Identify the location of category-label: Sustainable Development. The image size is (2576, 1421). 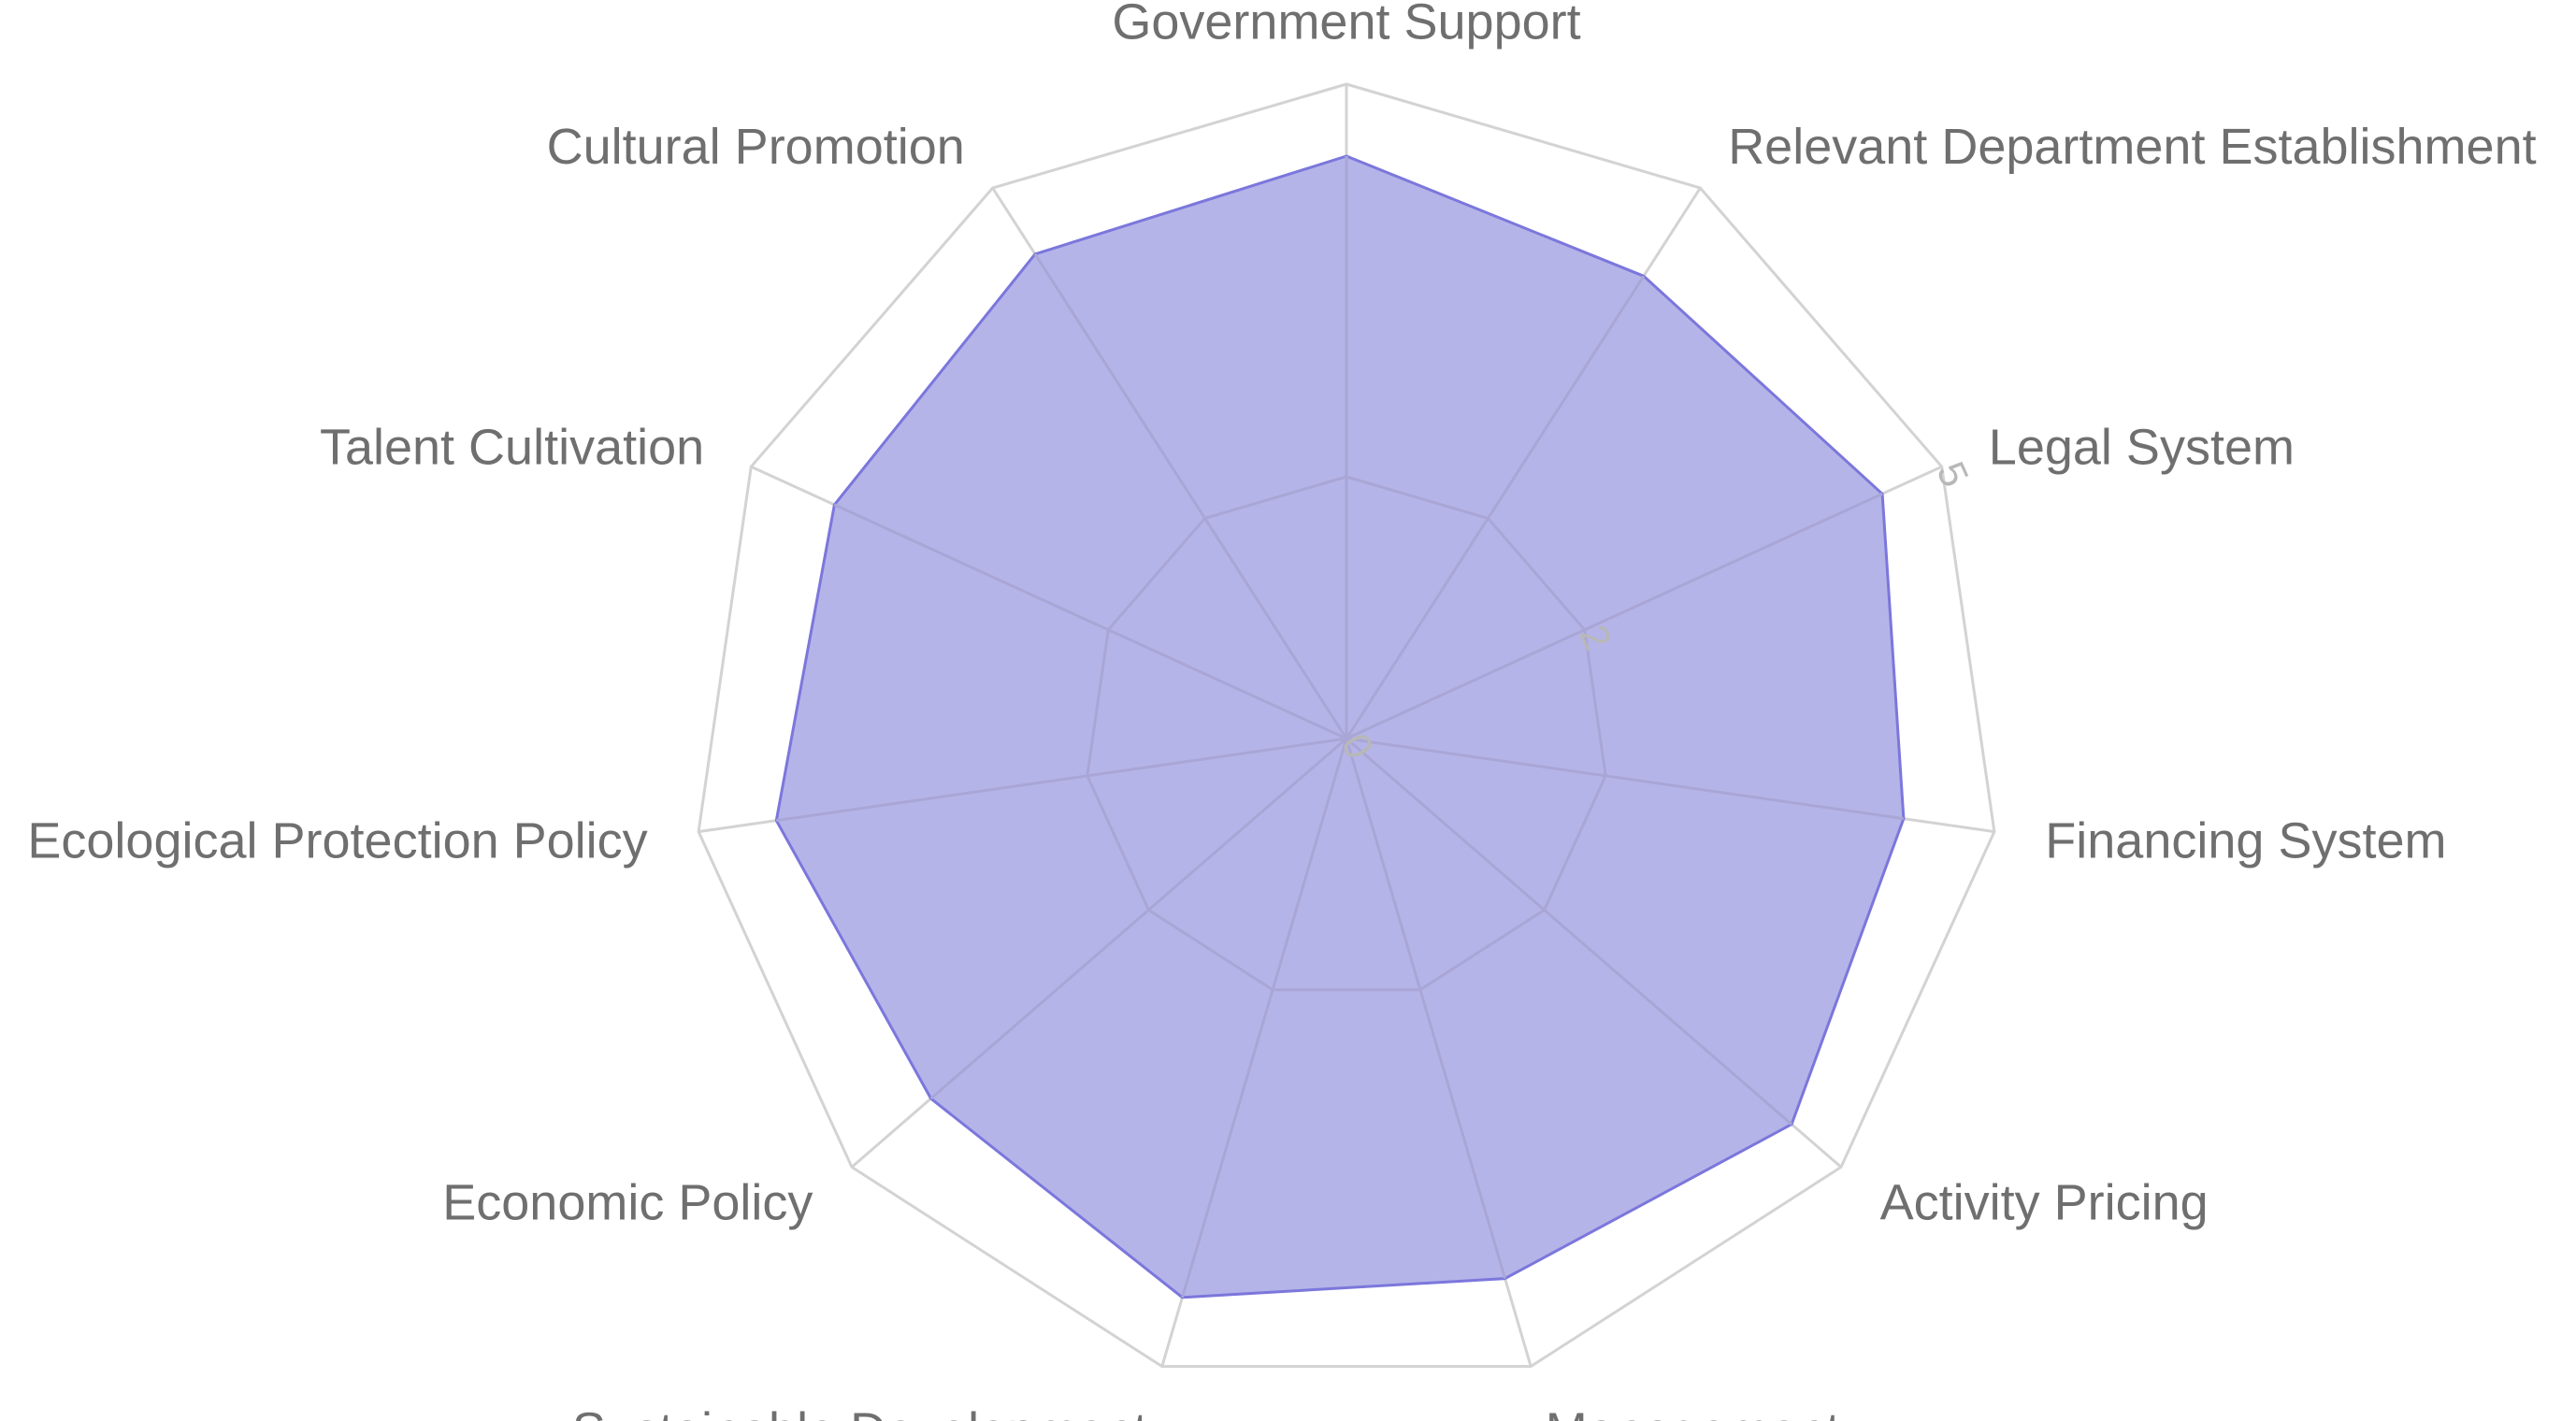
(860, 1412).